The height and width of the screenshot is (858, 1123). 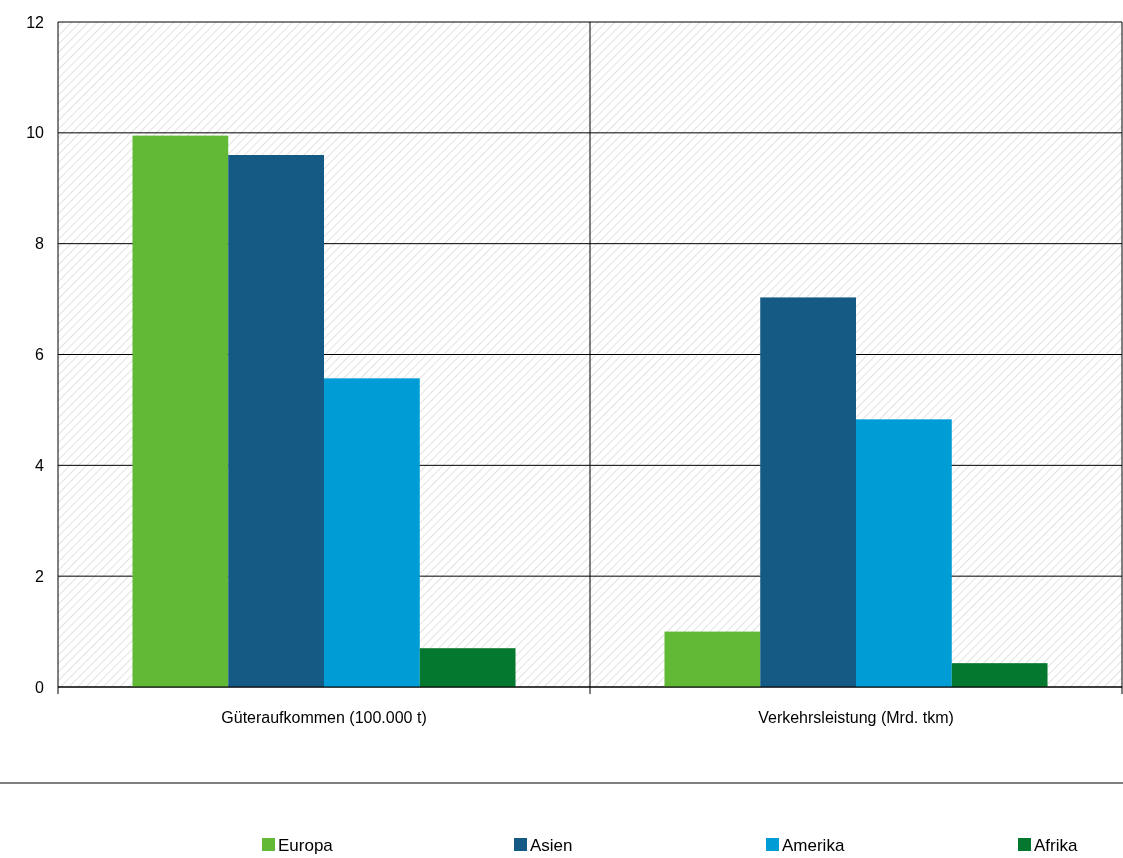 What do you see at coordinates (40, 687) in the screenshot?
I see `y-tick-label: 0` at bounding box center [40, 687].